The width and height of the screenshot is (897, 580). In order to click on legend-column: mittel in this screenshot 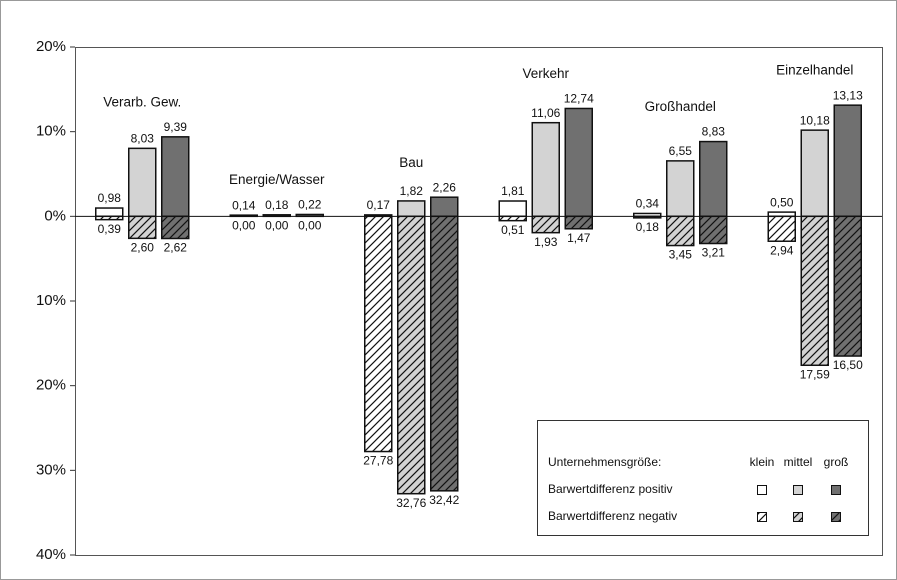, I will do `click(798, 462)`.